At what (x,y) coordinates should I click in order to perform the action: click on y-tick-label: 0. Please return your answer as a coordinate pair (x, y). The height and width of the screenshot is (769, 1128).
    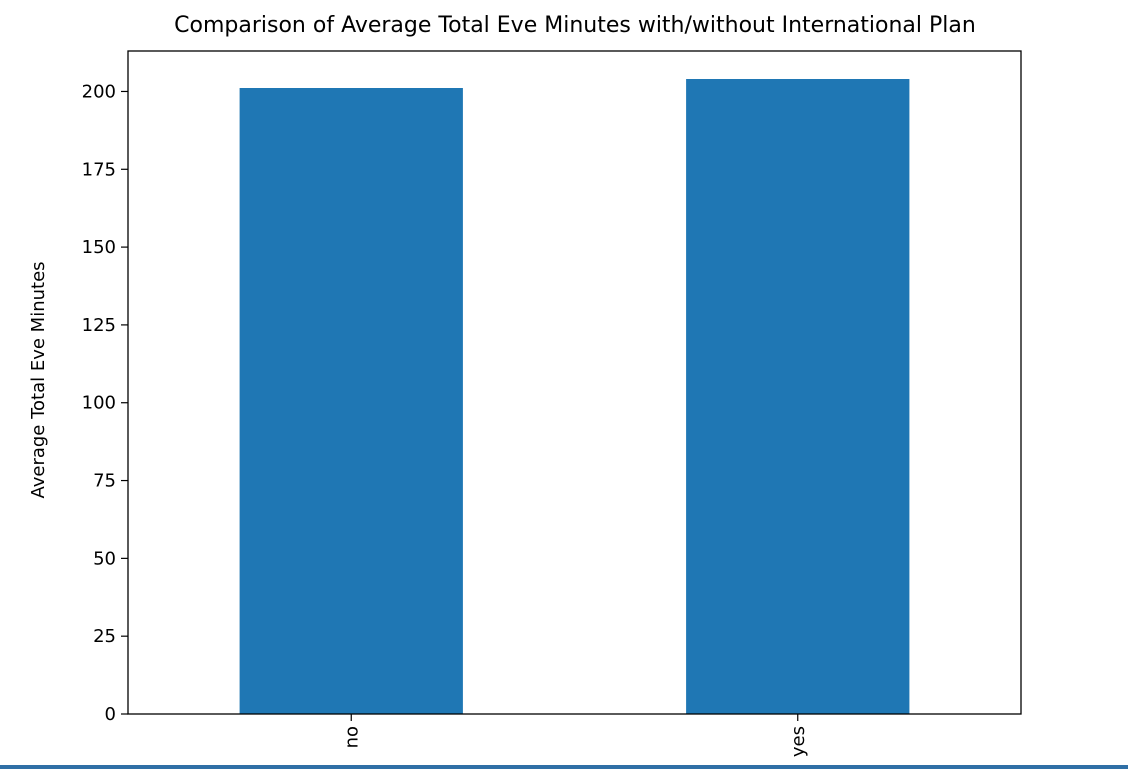
    Looking at the image, I should click on (110, 714).